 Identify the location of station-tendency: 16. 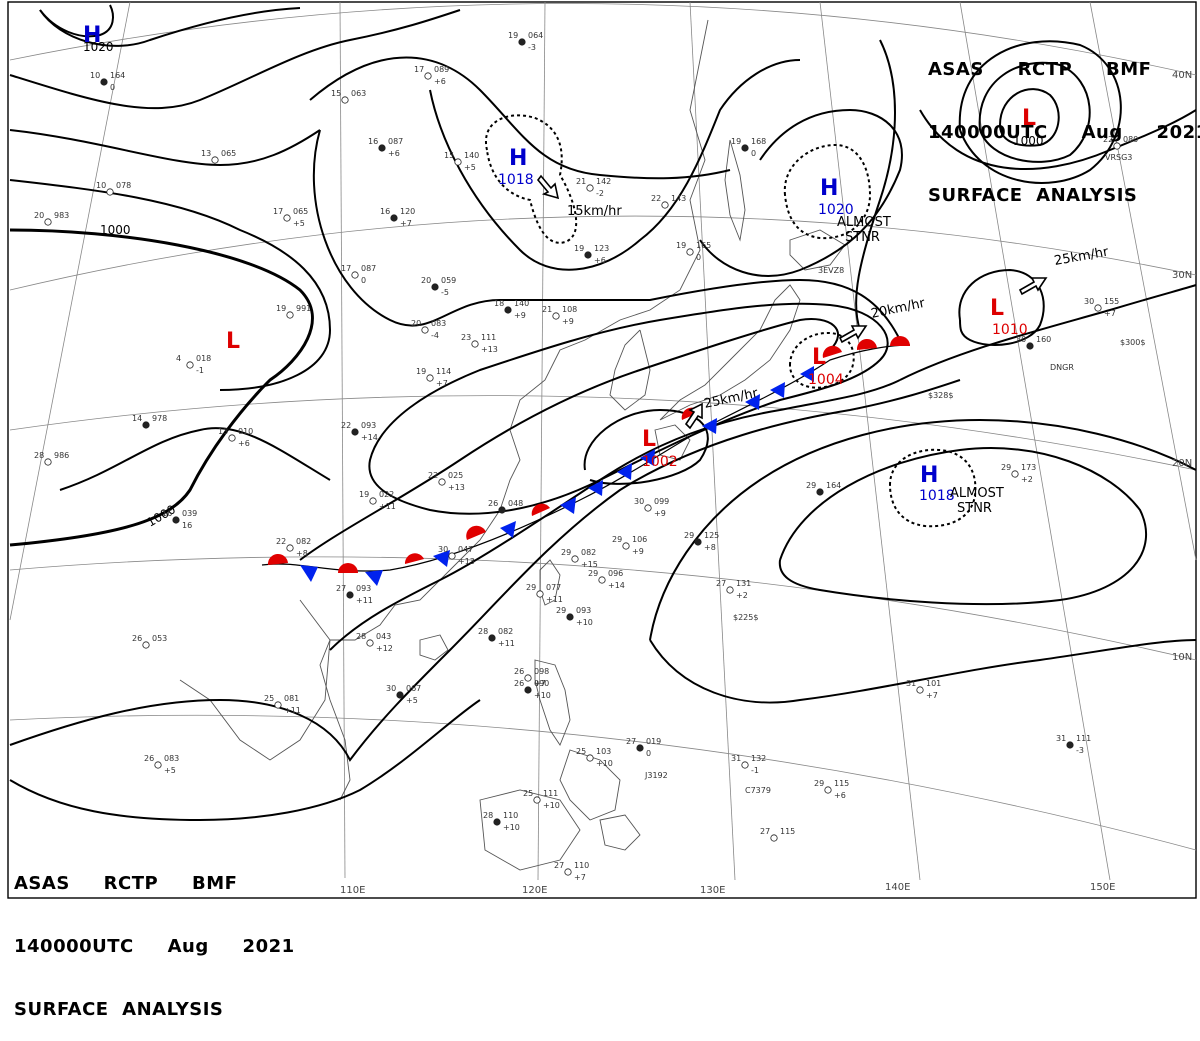
(187, 525).